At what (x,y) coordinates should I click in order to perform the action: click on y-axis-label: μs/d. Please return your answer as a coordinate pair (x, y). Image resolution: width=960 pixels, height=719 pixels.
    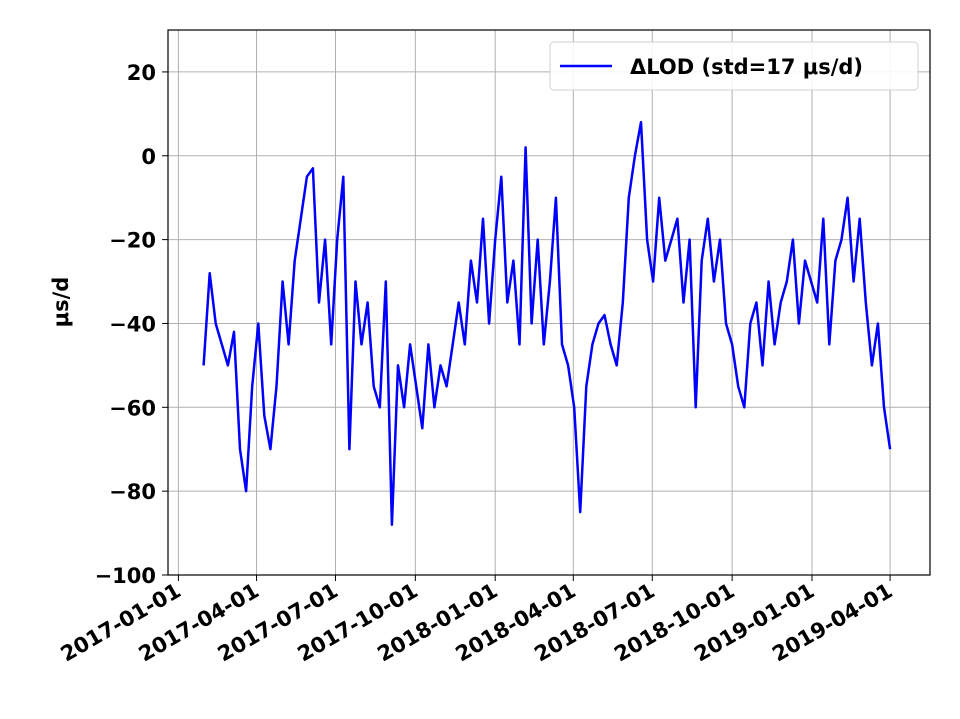
    Looking at the image, I should click on (61, 302).